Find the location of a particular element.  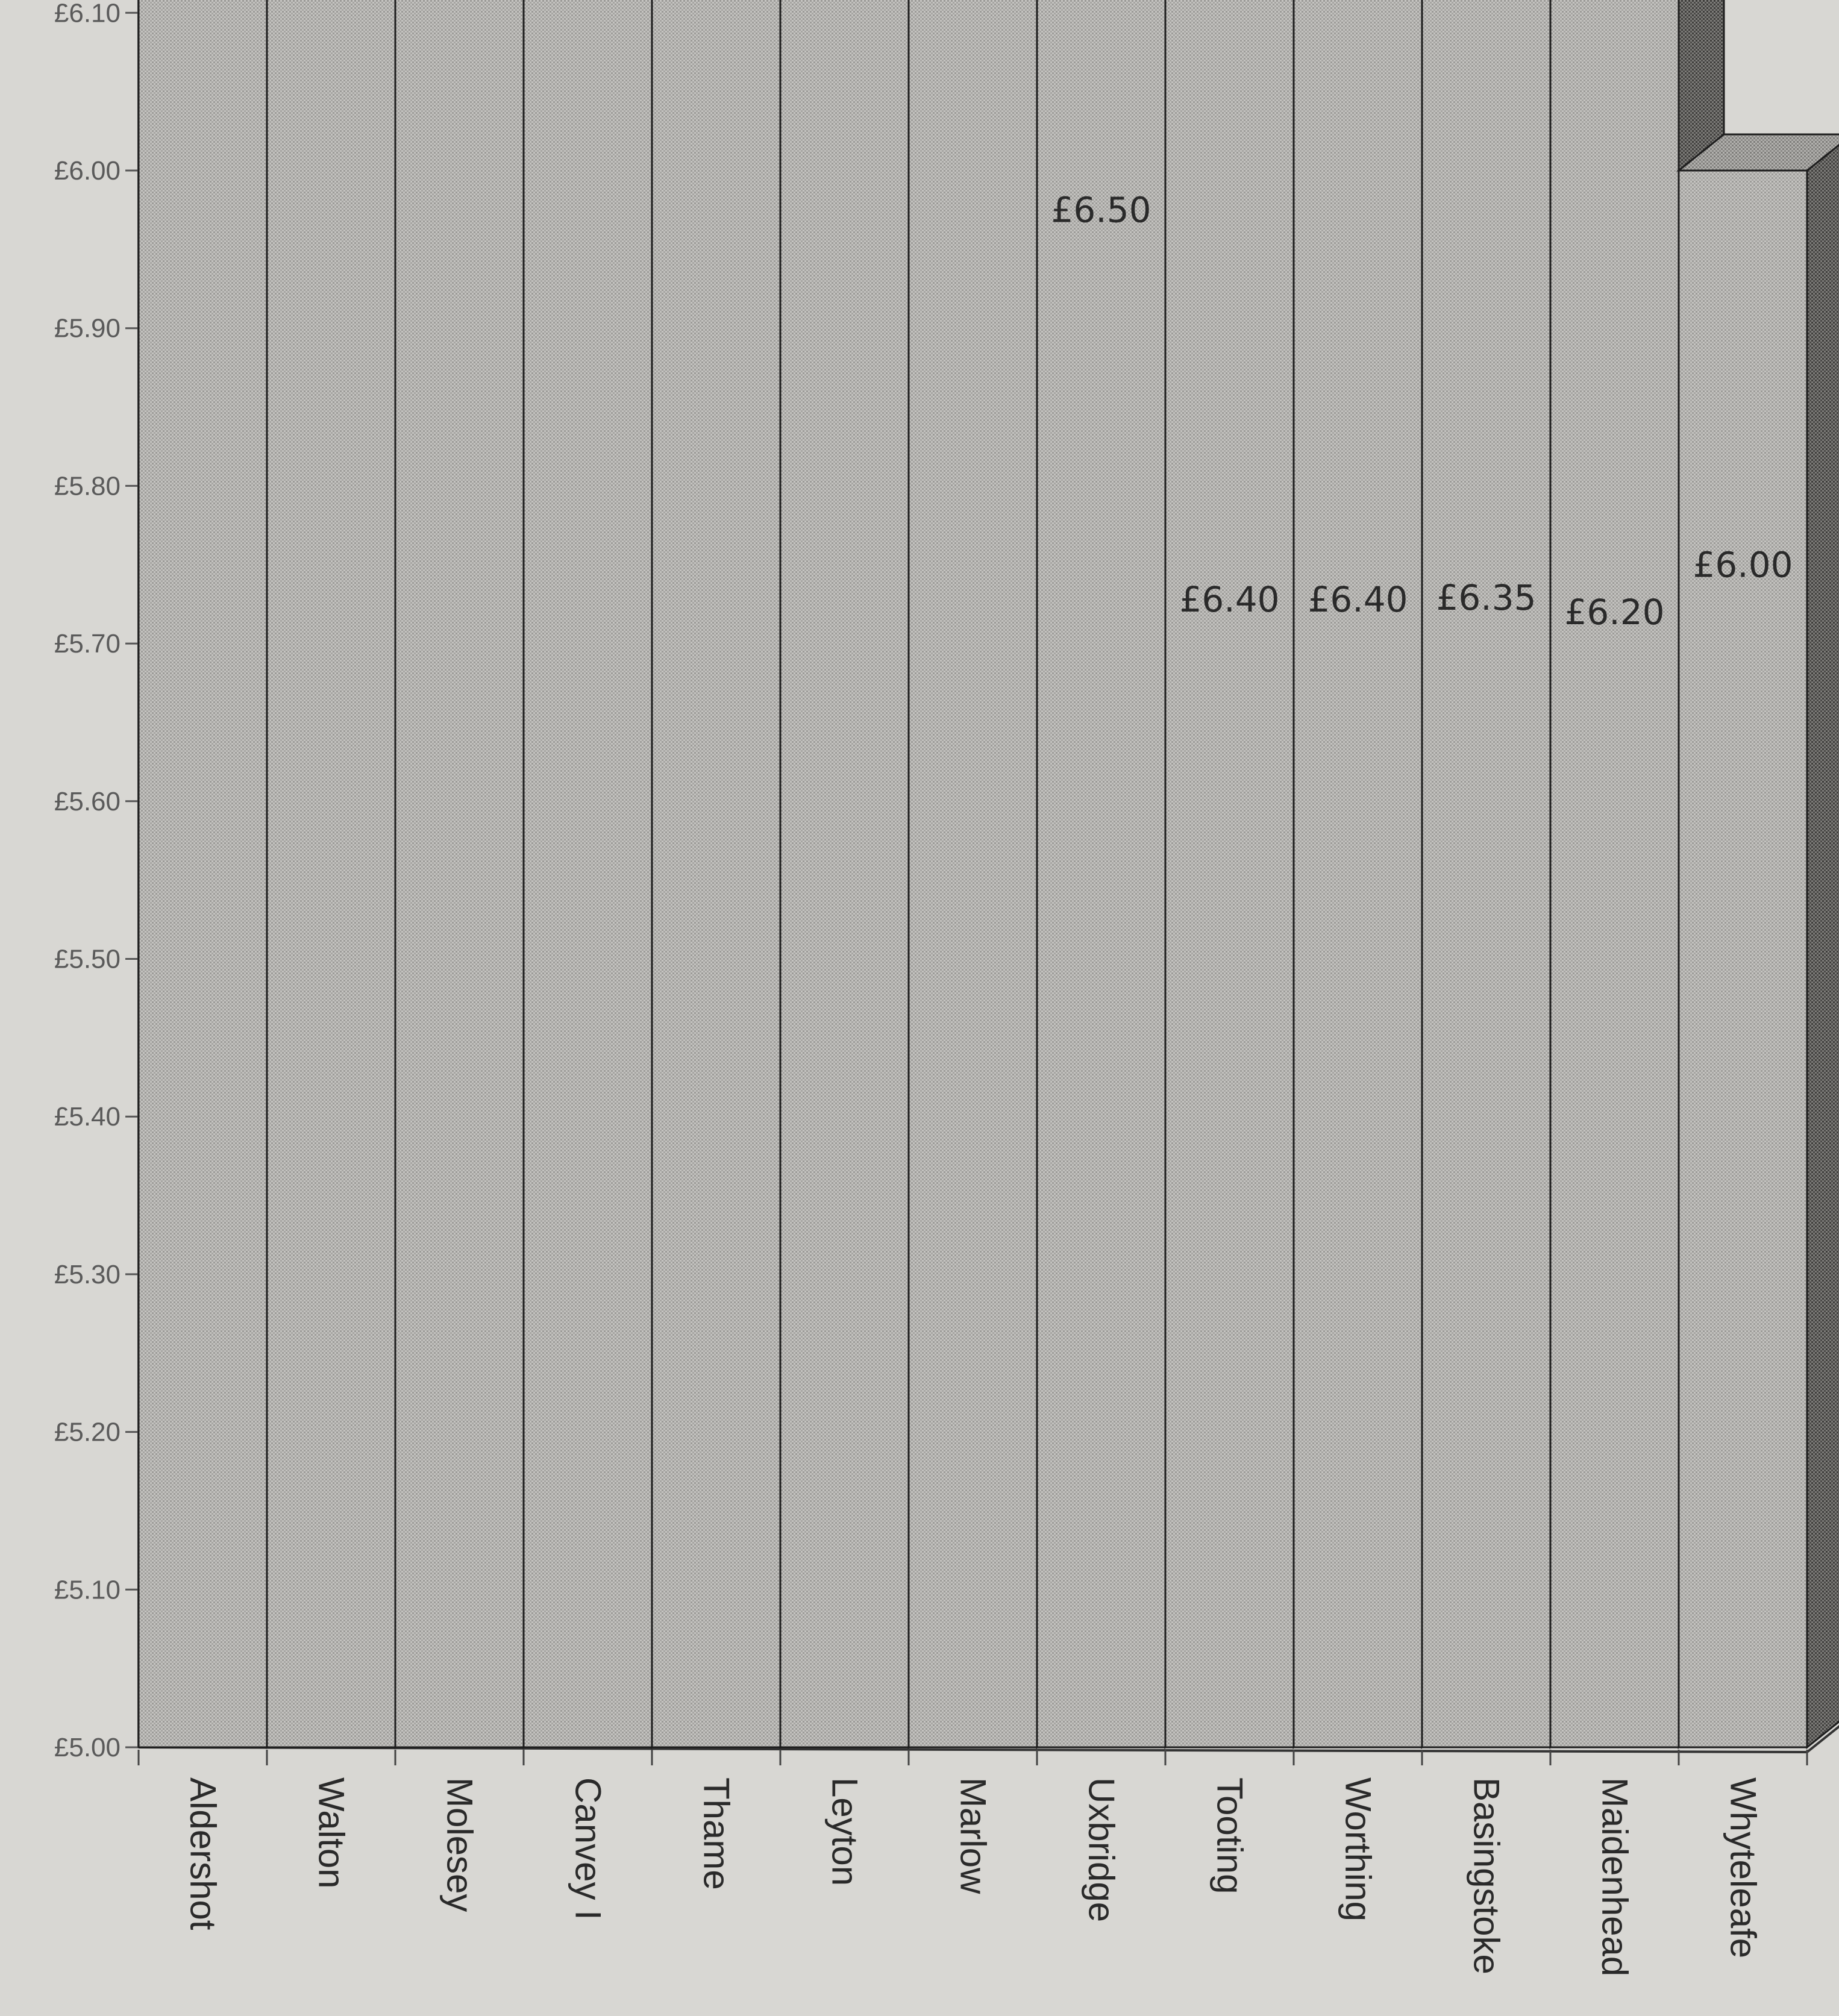

y-tick-label: £5.80 is located at coordinates (87, 486).